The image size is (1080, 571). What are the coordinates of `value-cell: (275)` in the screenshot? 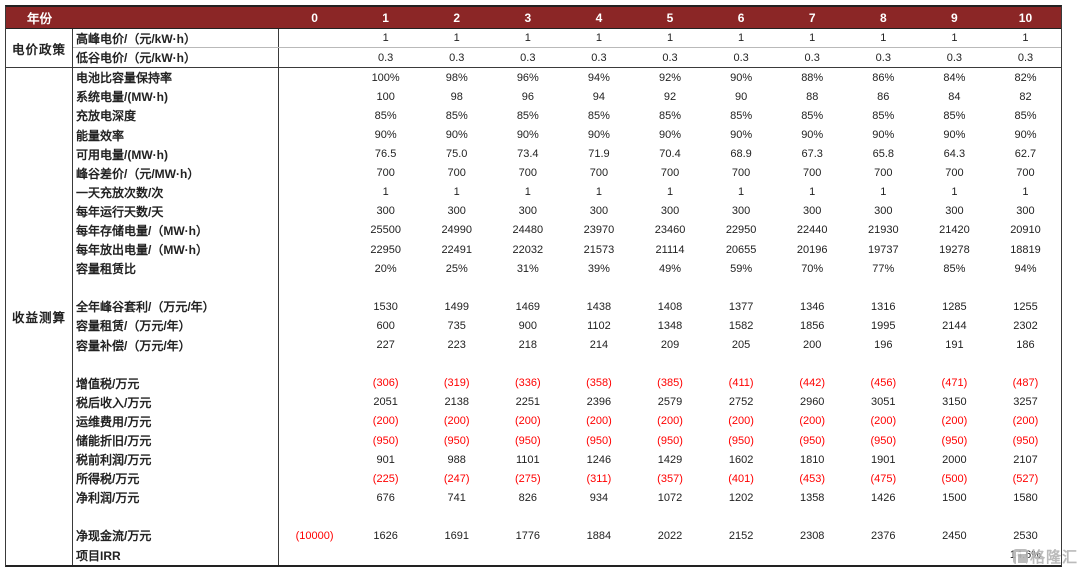 It's located at (527, 478).